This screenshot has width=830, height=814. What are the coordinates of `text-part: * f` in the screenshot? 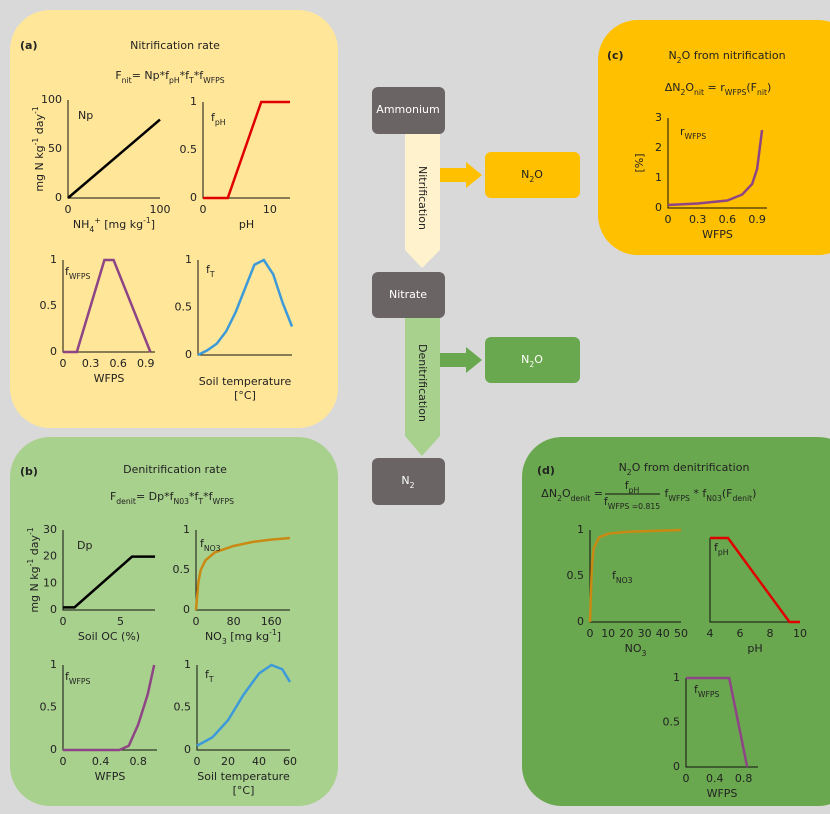 It's located at (698, 493).